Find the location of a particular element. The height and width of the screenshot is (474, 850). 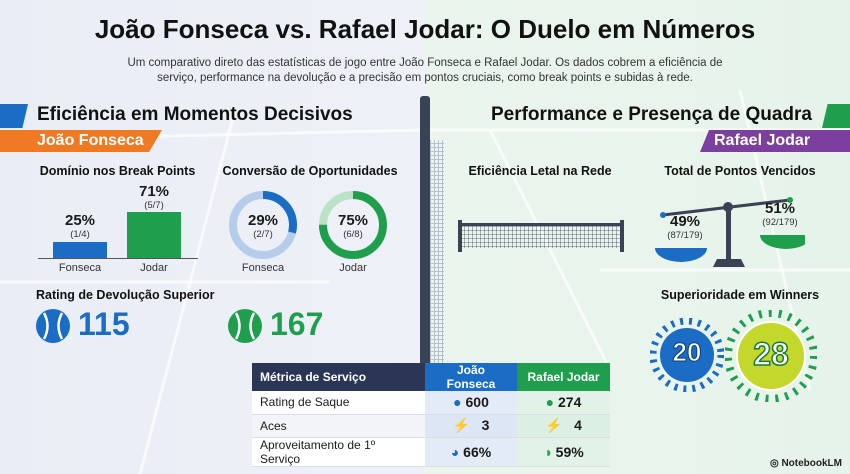

tennis-net-icon is located at coordinates (541, 236).